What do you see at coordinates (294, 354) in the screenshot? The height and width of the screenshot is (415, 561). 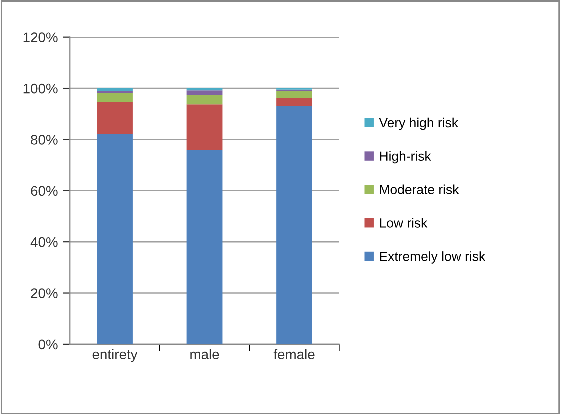 I see `x-tick-label: female` at bounding box center [294, 354].